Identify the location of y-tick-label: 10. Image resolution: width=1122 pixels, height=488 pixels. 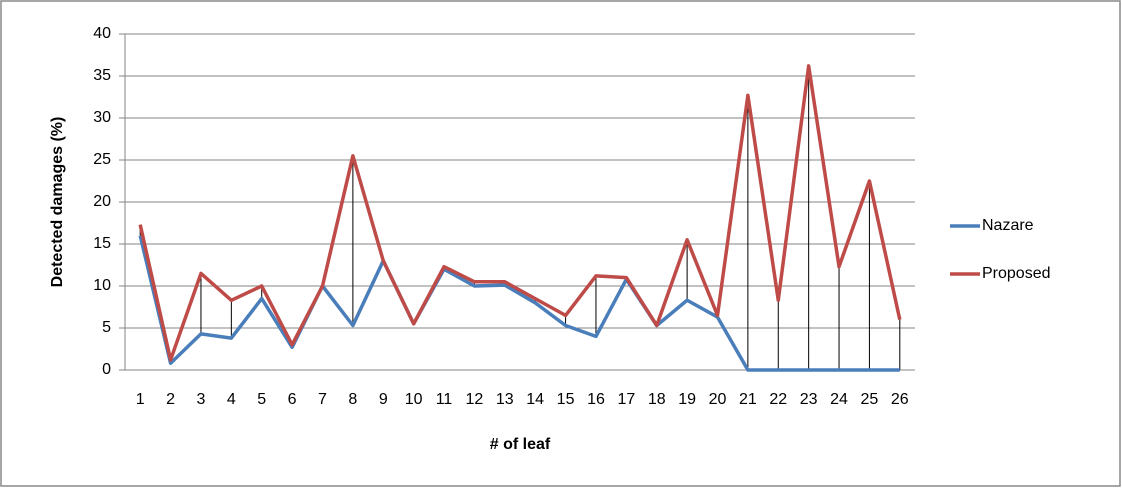
(102, 285).